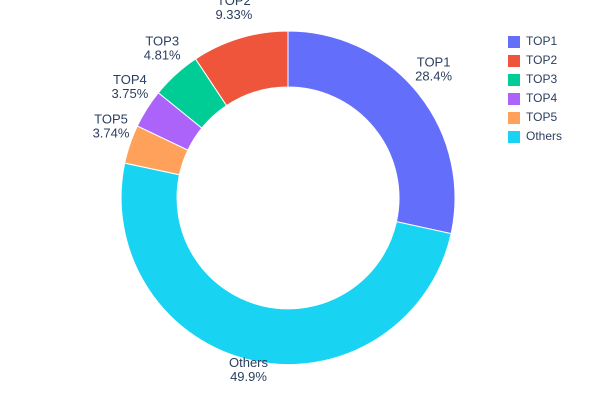 The width and height of the screenshot is (600, 400). I want to click on slice-label-top2: TOP2 9.33%, so click(233, 11).